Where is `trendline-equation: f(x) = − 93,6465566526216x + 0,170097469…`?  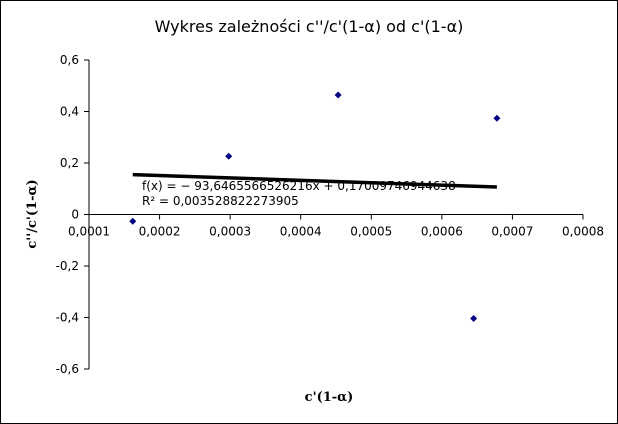
trendline-equation: f(x) = − 93,6465566526216x + 0,170097469… is located at coordinates (299, 186).